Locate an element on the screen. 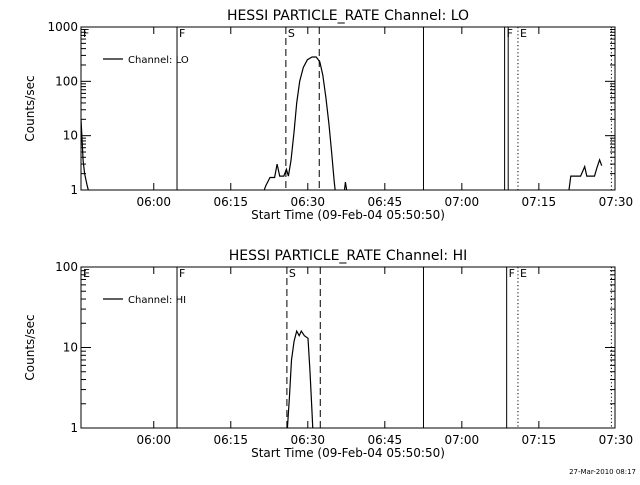  y-tick-label: 1000 is located at coordinates (62, 27).